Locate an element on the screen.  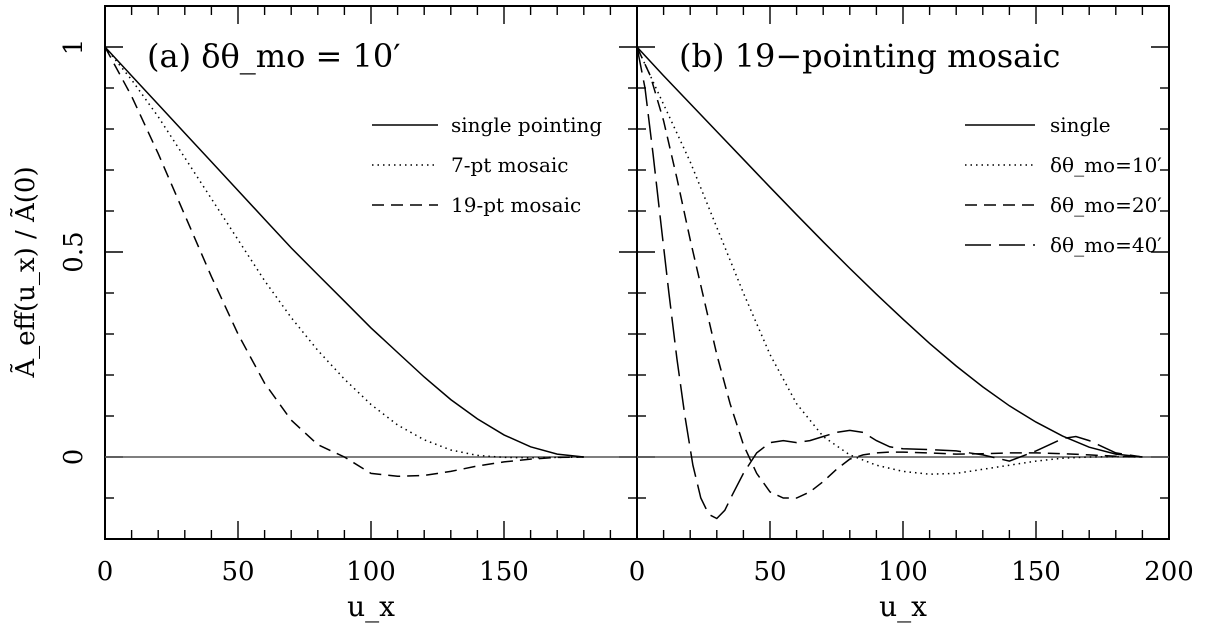
legend-label: 7-pt mosaic is located at coordinates (509, 165).